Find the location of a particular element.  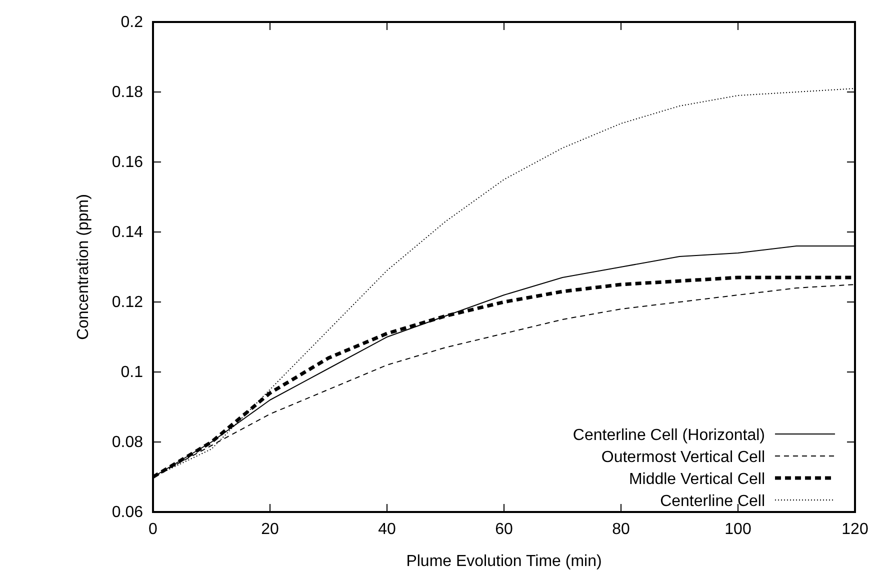

x-tick-label: 20 is located at coordinates (270, 529).